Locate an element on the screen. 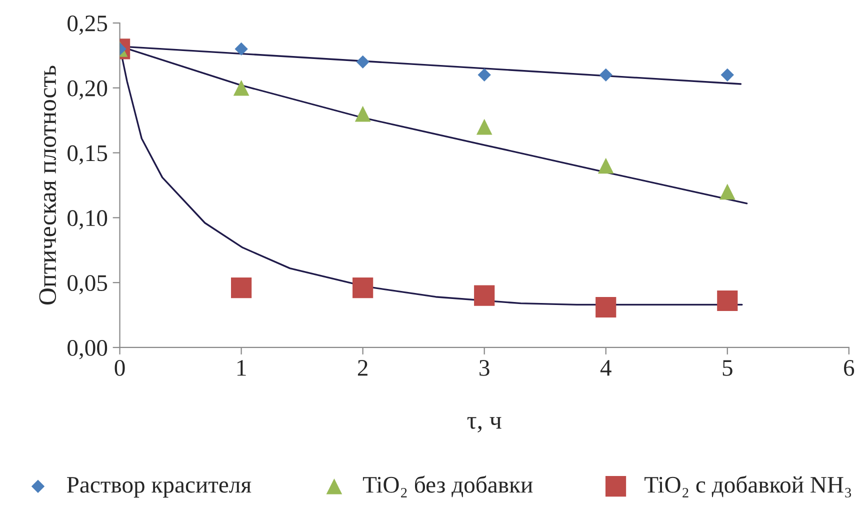 Image resolution: width=868 pixels, height=511 pixels. legend-label: TiO₂ без добавки is located at coordinates (447, 487).